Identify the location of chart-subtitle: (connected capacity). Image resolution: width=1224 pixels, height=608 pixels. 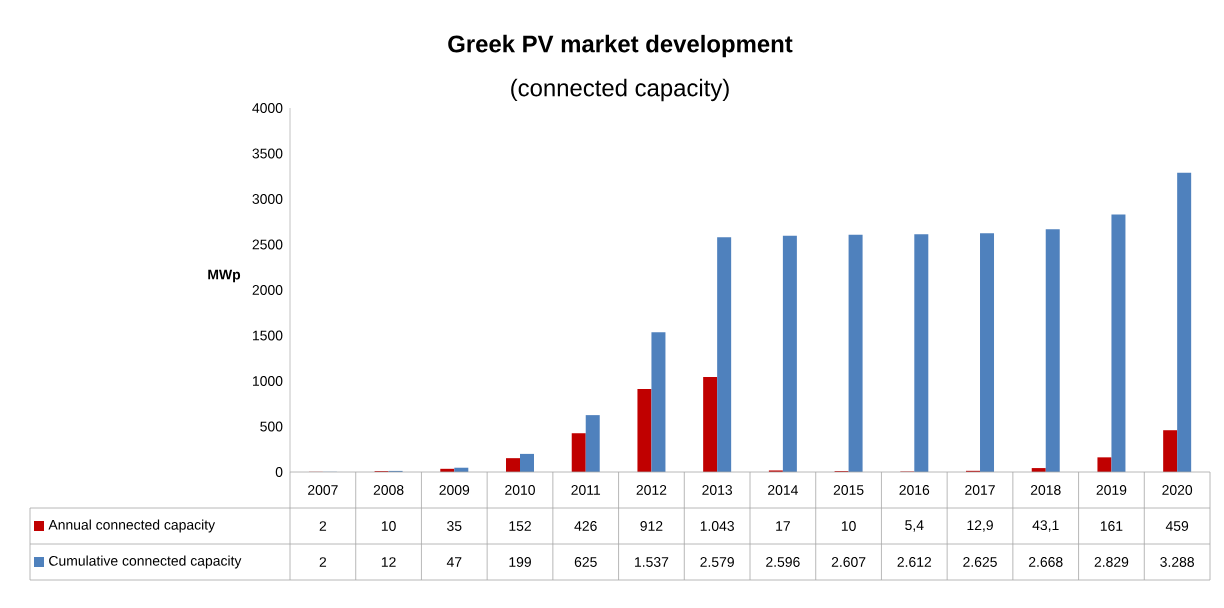
(620, 90).